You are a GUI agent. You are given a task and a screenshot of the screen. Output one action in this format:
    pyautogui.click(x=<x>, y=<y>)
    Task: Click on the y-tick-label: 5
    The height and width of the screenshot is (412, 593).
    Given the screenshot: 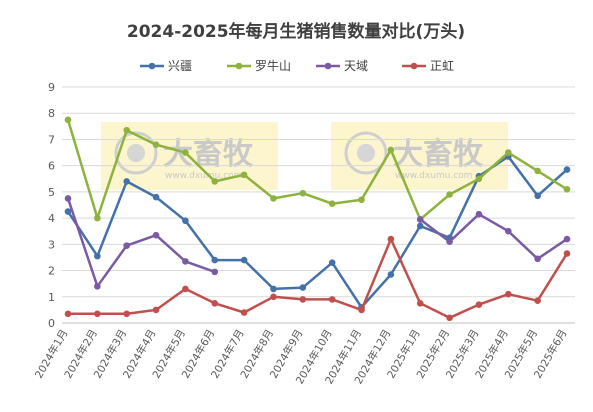 What is the action you would take?
    pyautogui.click(x=51, y=192)
    